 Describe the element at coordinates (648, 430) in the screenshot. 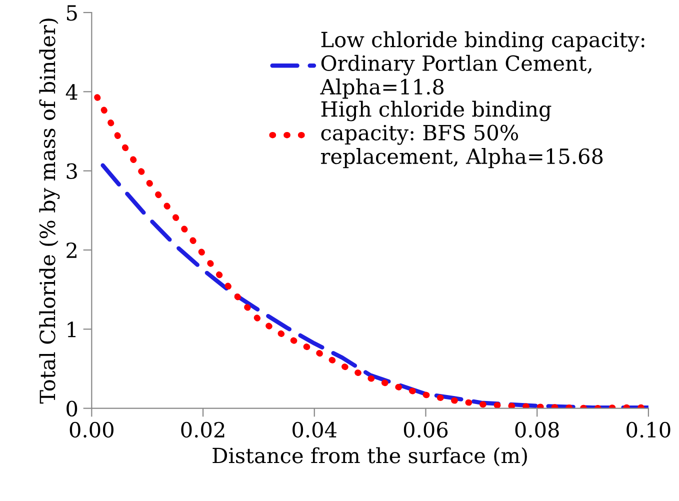

I see `x-tick-label: 0.10` at that location.